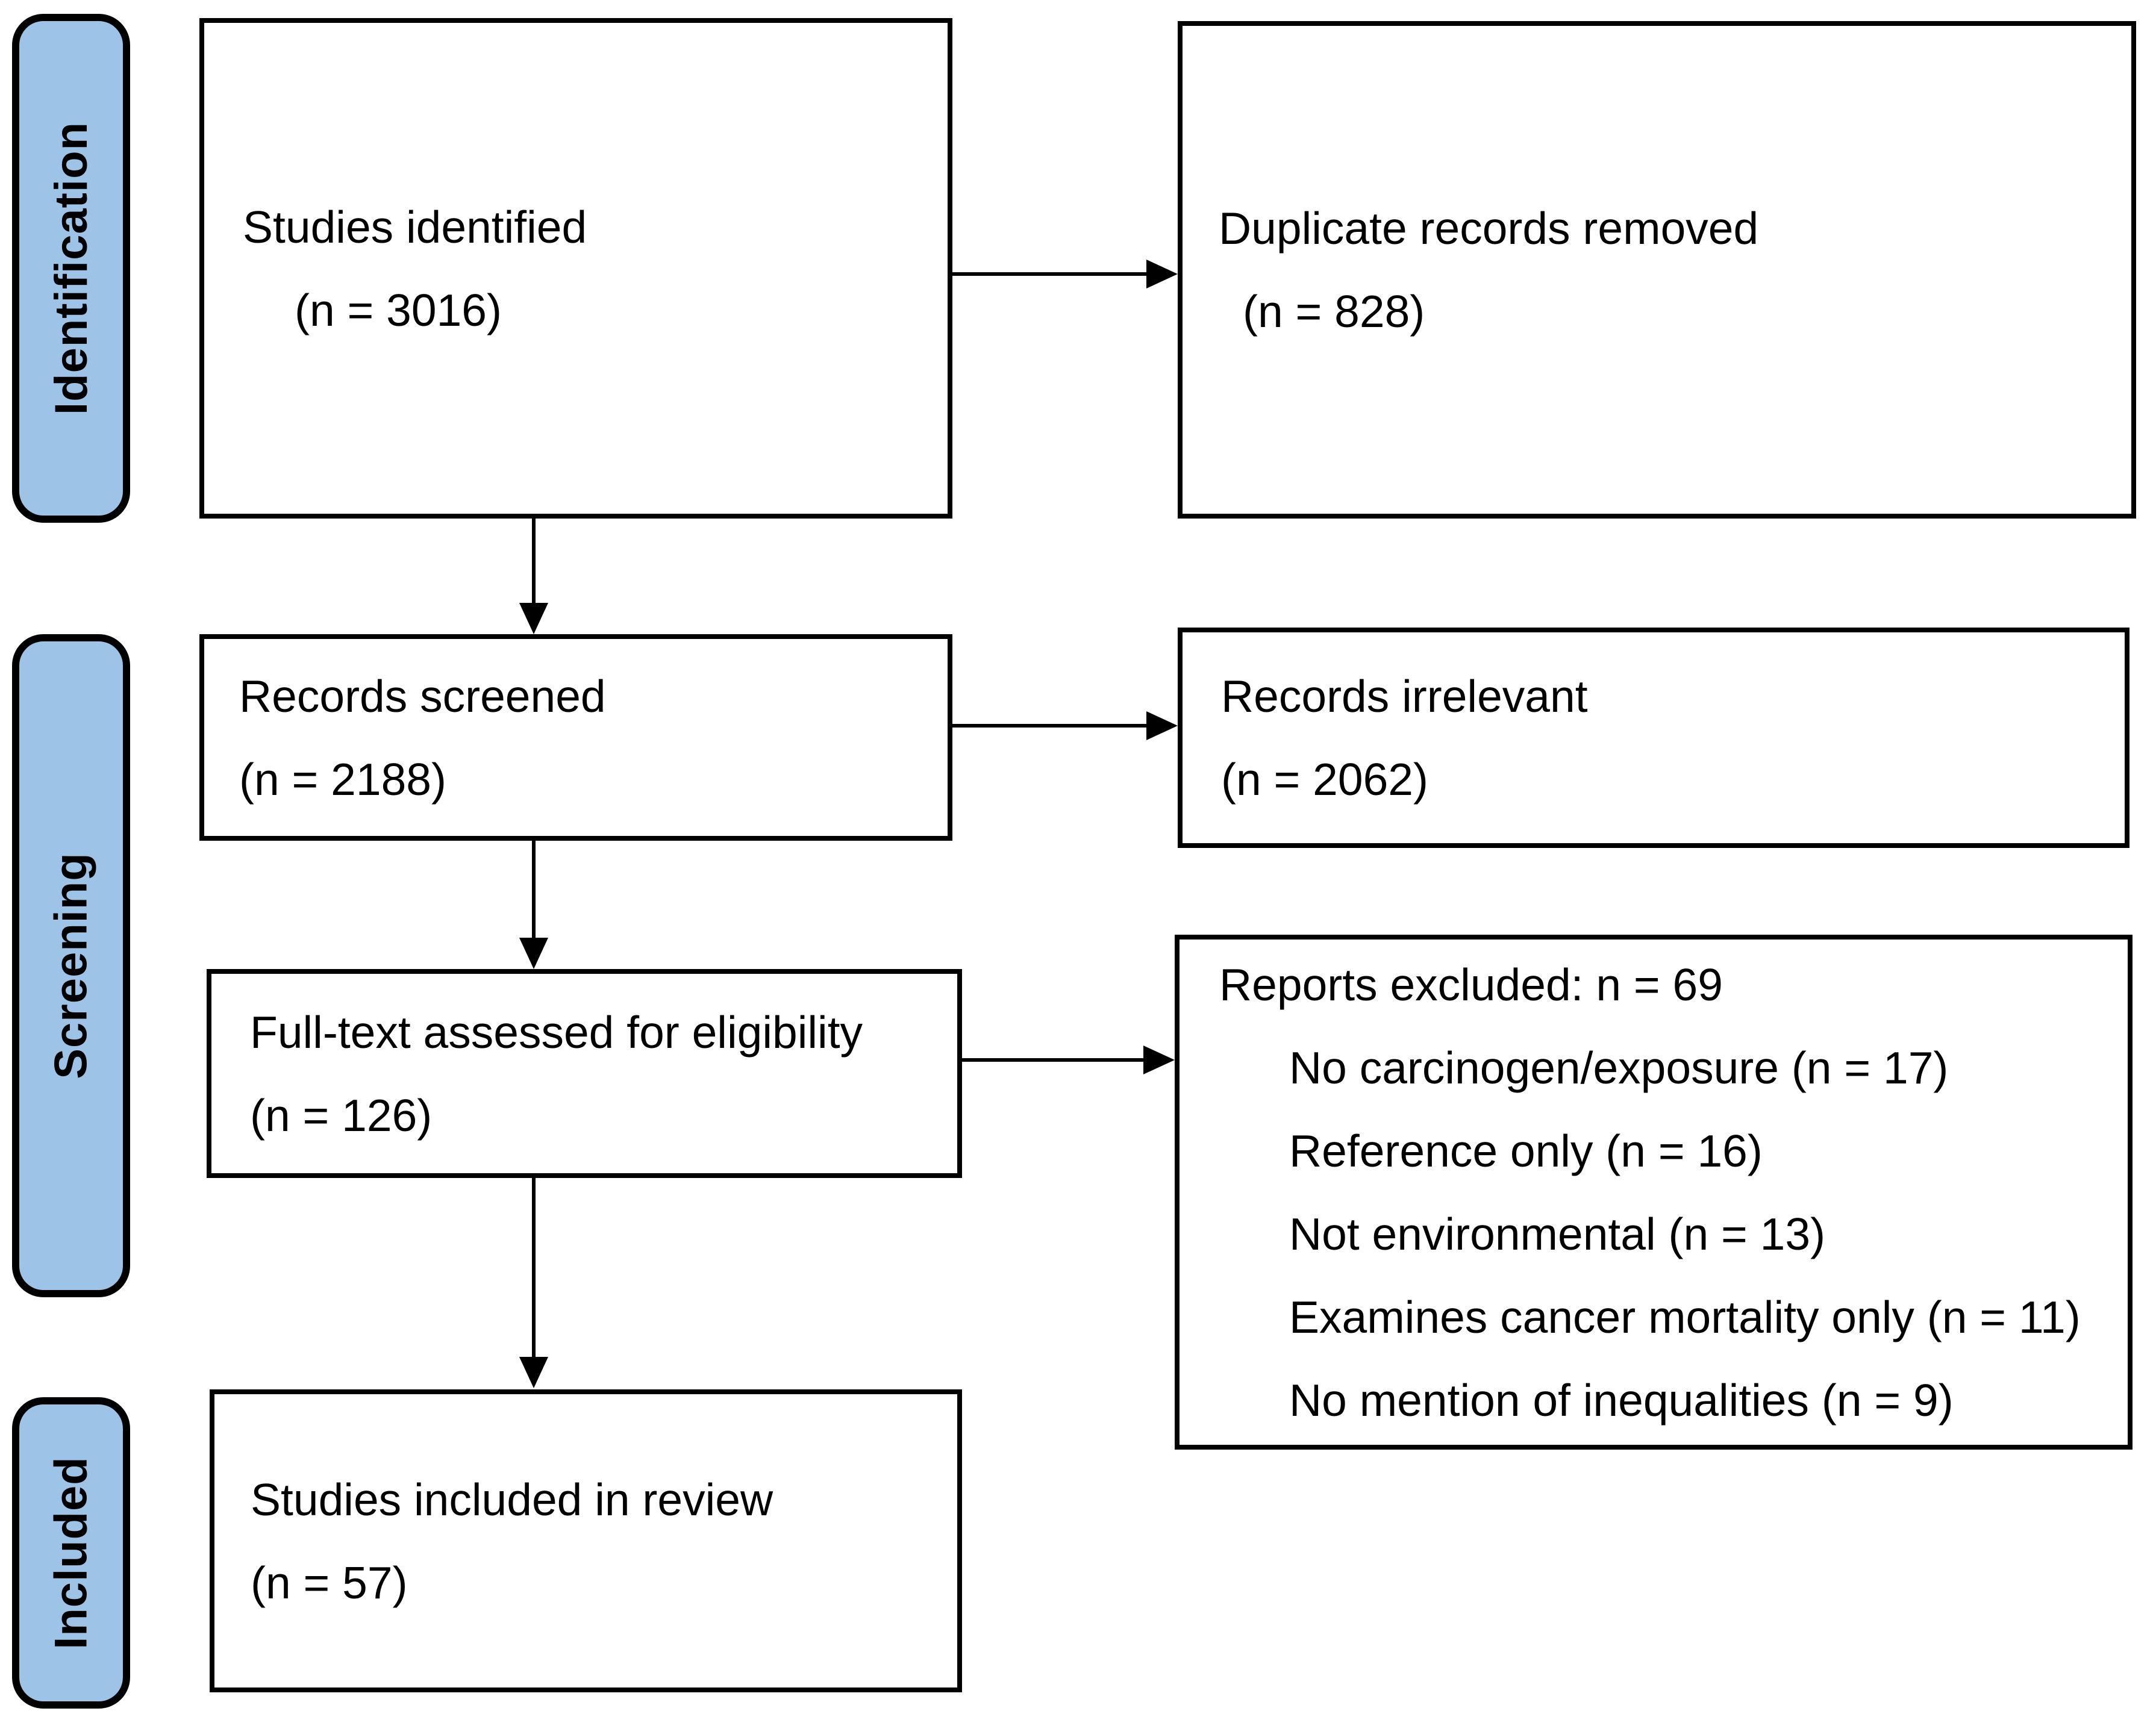  What do you see at coordinates (1334, 311) in the screenshot?
I see `box-duplicates-removed-count: (n = 828)` at bounding box center [1334, 311].